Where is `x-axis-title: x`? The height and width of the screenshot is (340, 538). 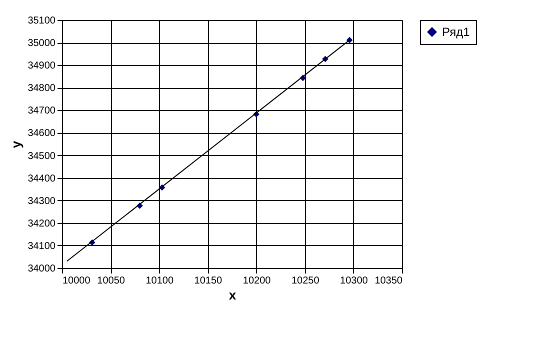
x-axis-title: x is located at coordinates (232, 295).